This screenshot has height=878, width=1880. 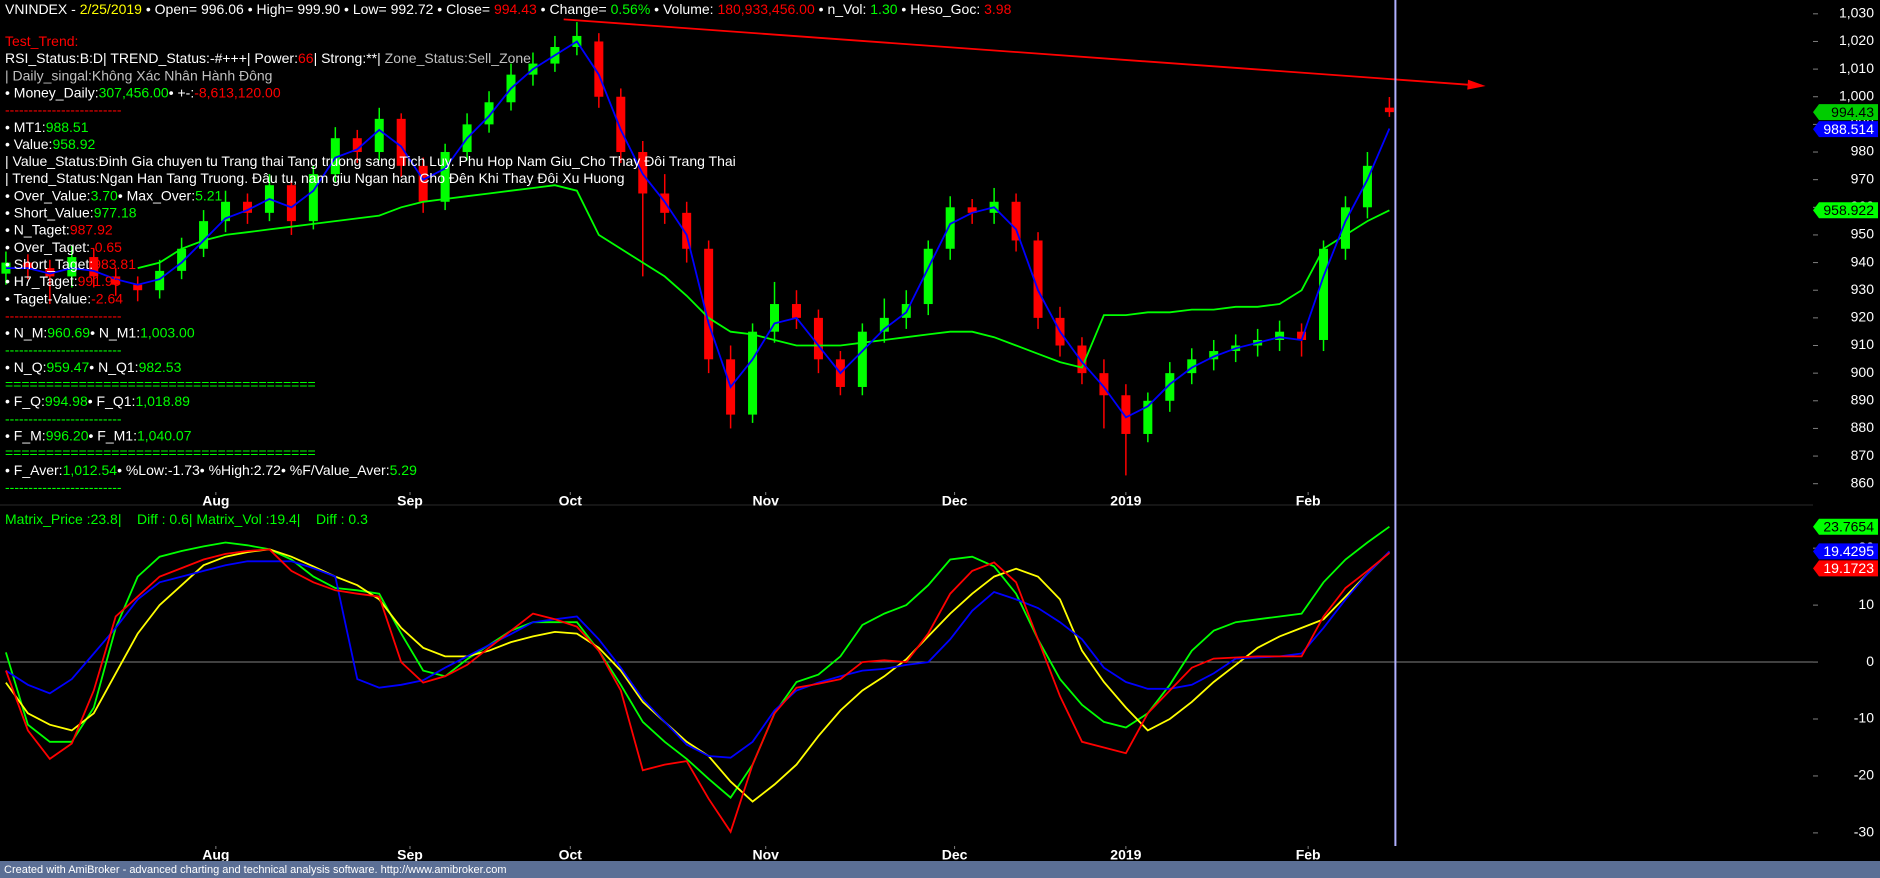 What do you see at coordinates (941, 9) in the screenshot?
I see `header-segment: • Heso_Goc:` at bounding box center [941, 9].